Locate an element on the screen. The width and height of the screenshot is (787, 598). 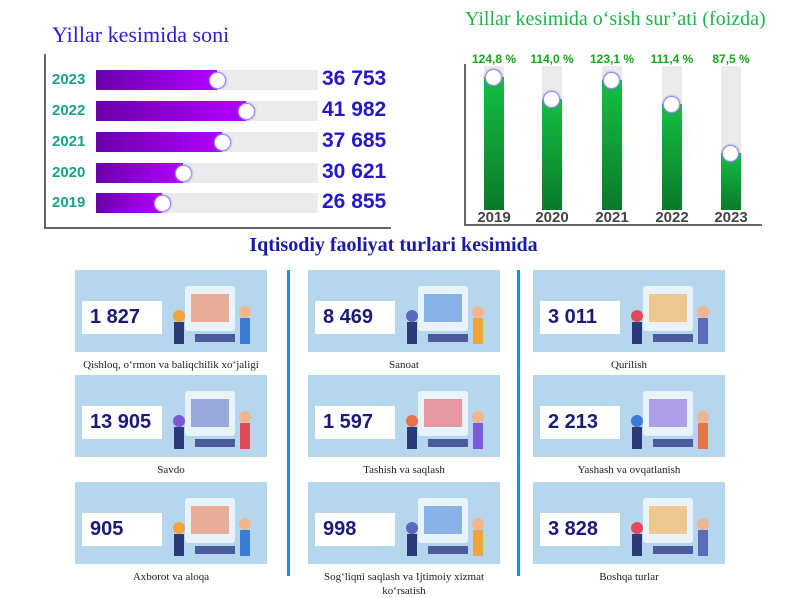
section-title: Iqtisodiy faoliyat turlari kesimida is located at coordinates (393, 245).